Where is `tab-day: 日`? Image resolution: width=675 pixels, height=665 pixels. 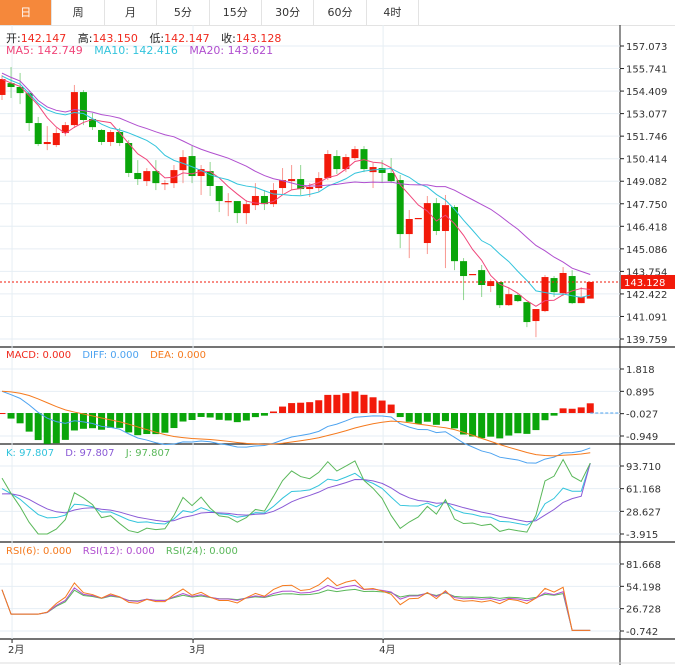 tab-day: 日 is located at coordinates (26, 12).